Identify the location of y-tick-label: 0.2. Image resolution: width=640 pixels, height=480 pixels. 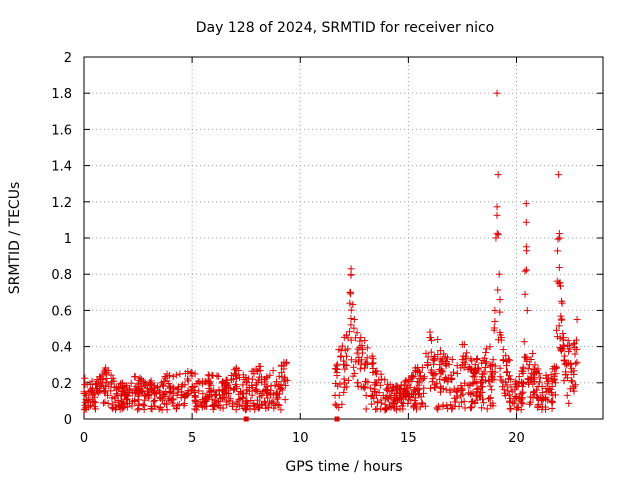
(61, 384).